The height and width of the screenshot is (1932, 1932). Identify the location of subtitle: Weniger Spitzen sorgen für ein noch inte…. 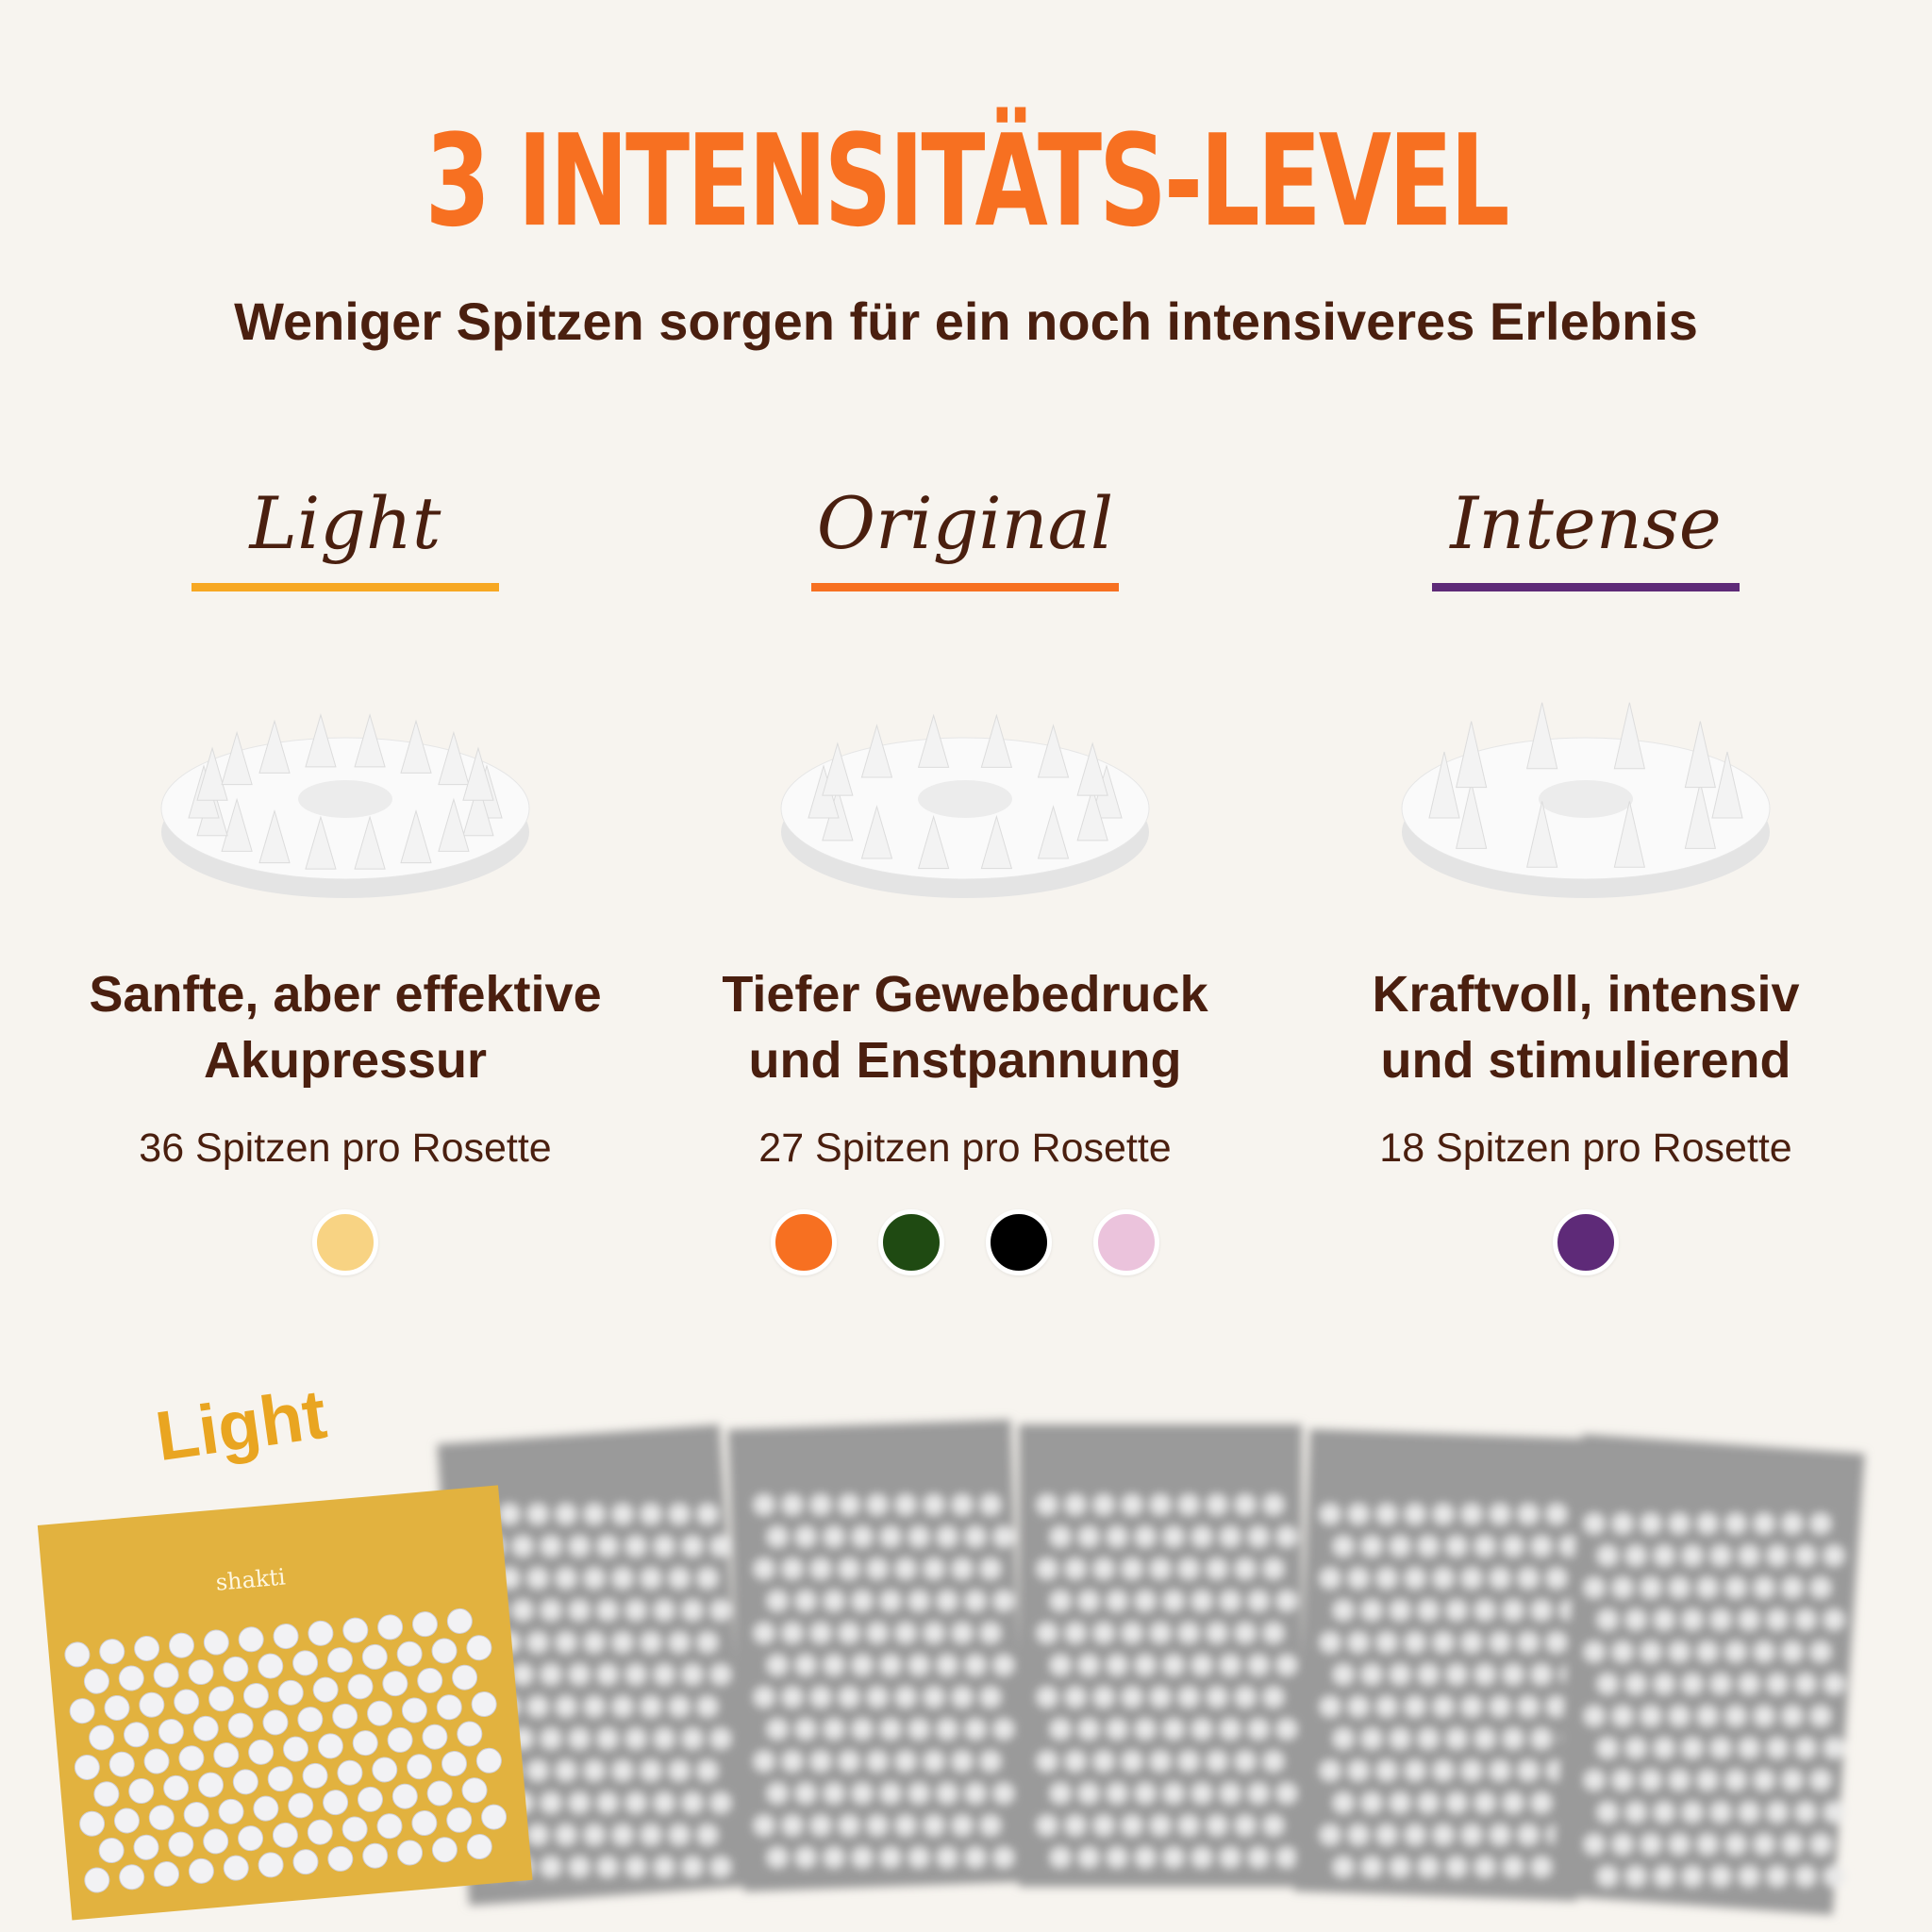
(966, 321).